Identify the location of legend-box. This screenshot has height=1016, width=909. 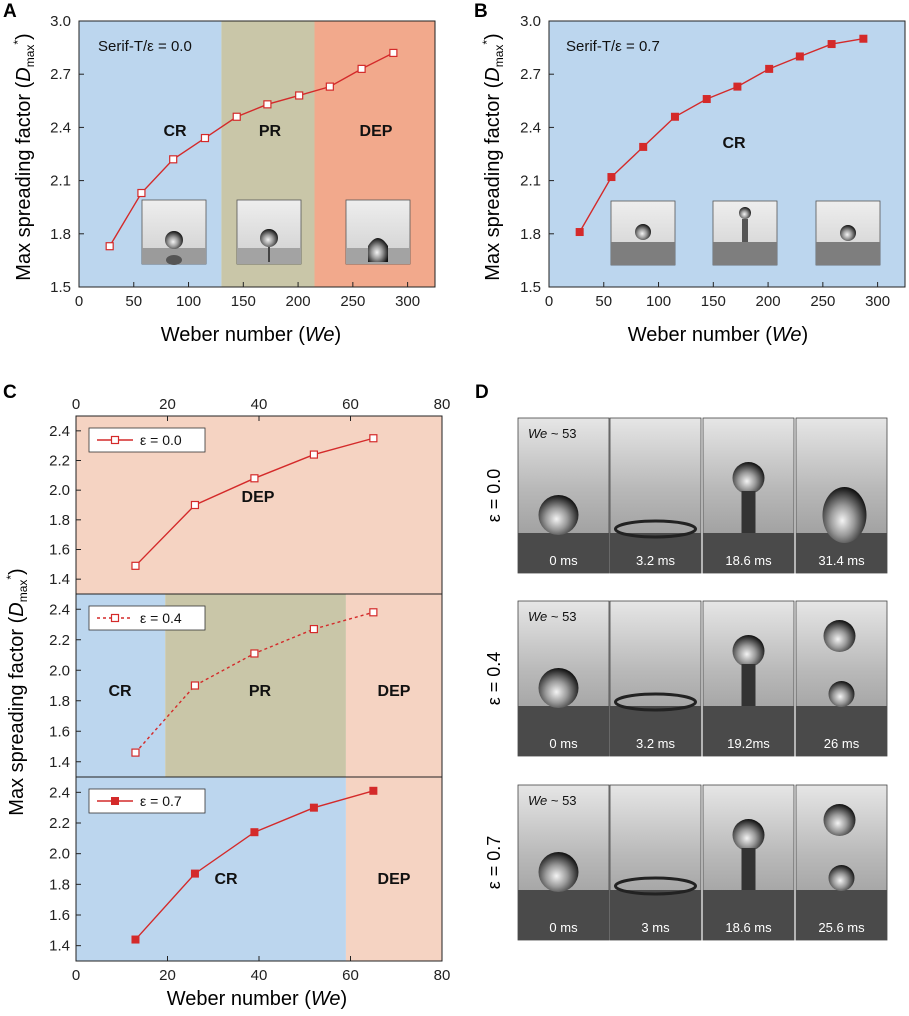
(147, 618).